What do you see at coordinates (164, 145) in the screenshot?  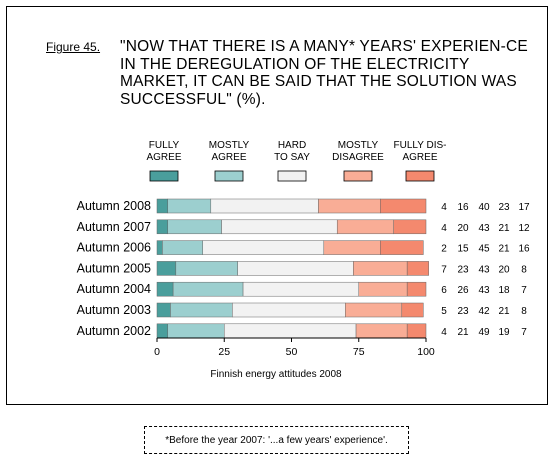 I see `legend-label: FULLY` at bounding box center [164, 145].